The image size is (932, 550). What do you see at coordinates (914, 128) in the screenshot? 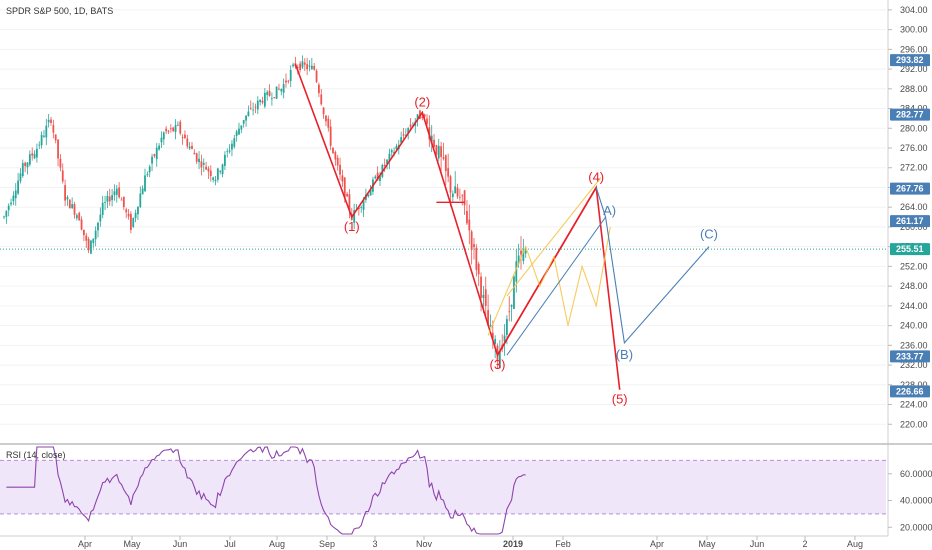
I see `price-tick-label: 280.00` at bounding box center [914, 128].